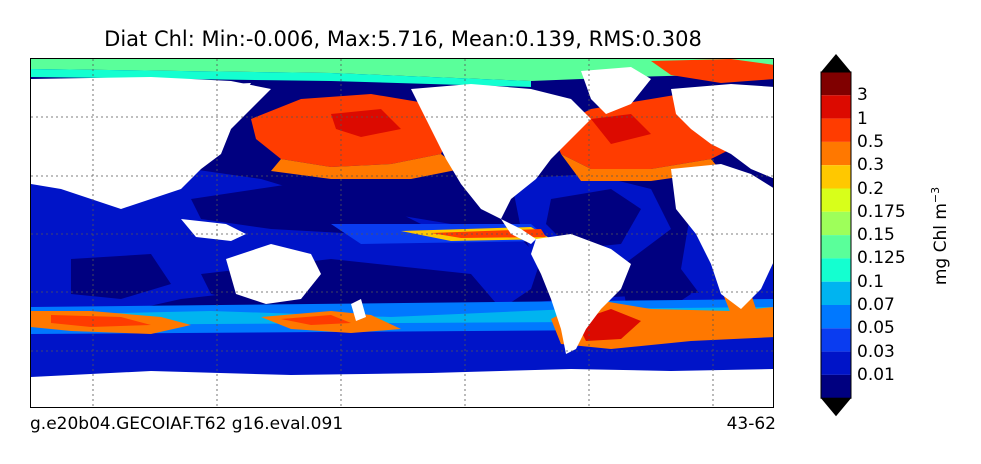 This screenshot has width=981, height=464. What do you see at coordinates (501, 151) in the screenshot?
I see `land-north-america-main` at bounding box center [501, 151].